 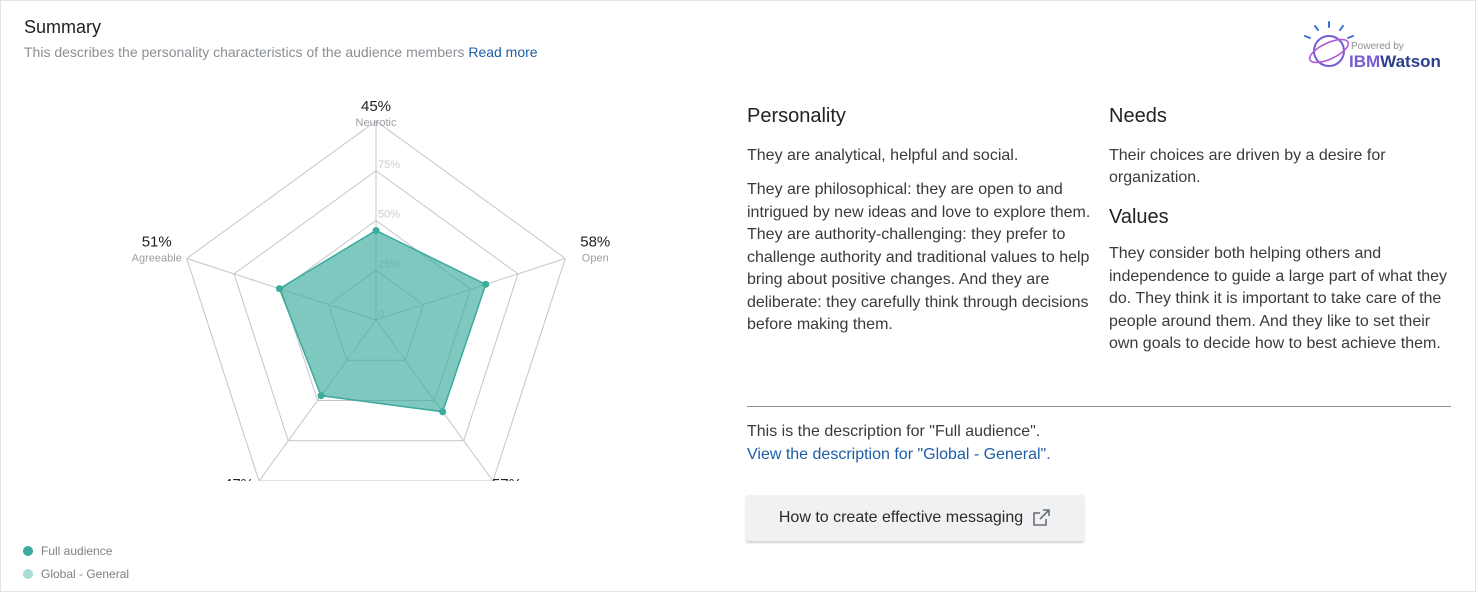 I want to click on radar-series-area, so click(x=382, y=321).